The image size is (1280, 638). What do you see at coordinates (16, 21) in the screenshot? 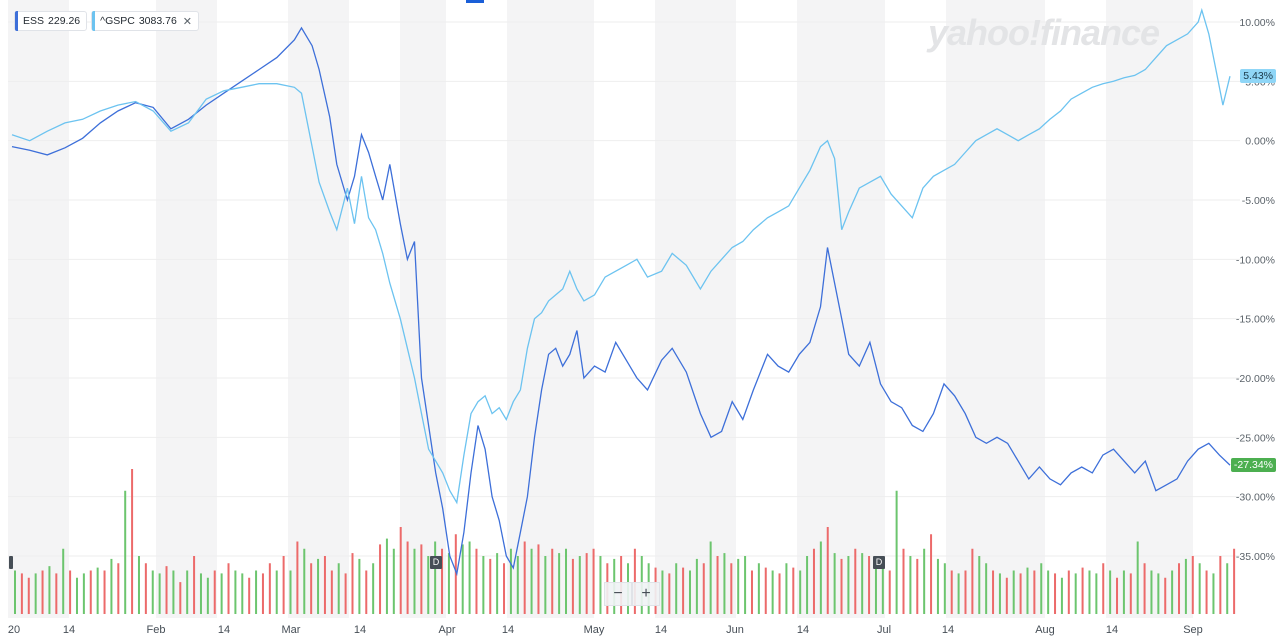
I see `ess-swatch` at bounding box center [16, 21].